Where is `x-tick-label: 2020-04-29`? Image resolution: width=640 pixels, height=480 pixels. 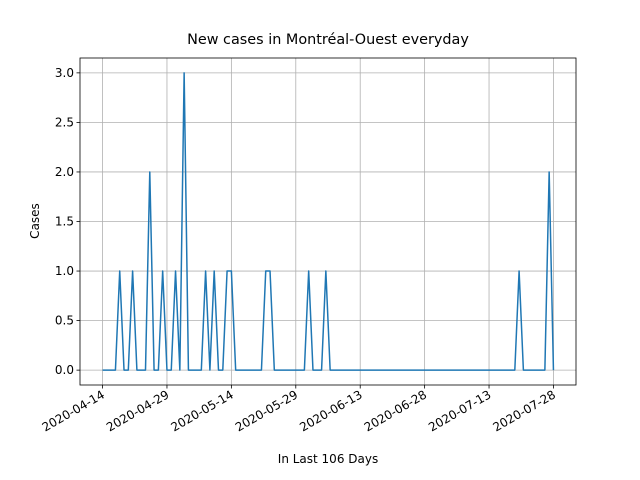
x-tick-label: 2020-04-29 is located at coordinates (137, 410).